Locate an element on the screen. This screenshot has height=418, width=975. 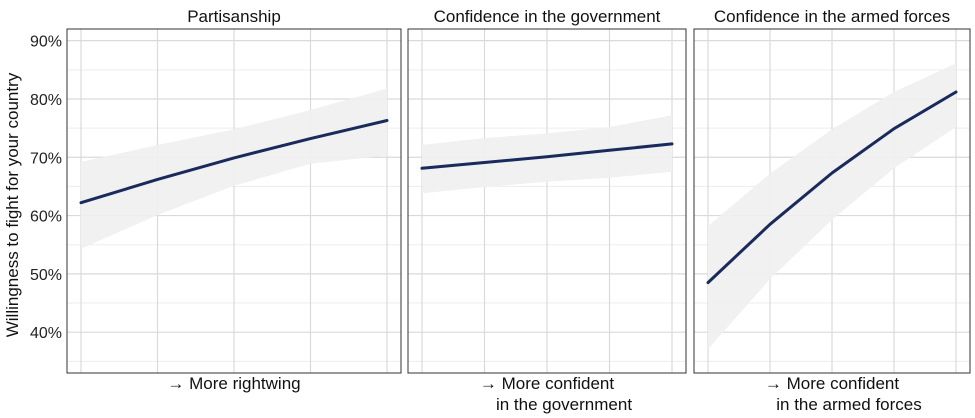
y-tick-label: 70% is located at coordinates (46, 158).